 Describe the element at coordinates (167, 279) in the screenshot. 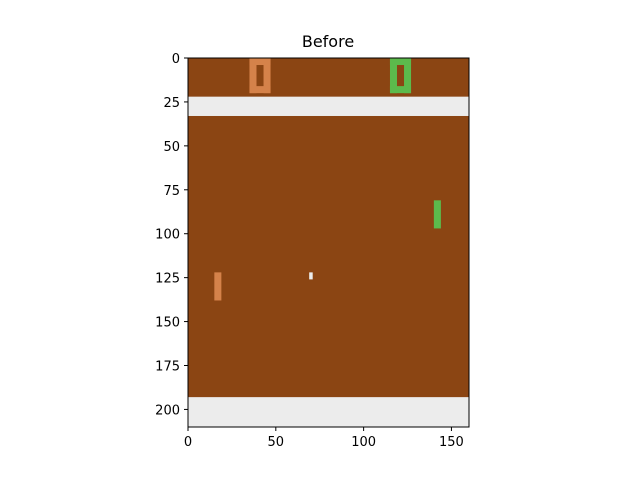

I see `y-tick-label: 125` at that location.